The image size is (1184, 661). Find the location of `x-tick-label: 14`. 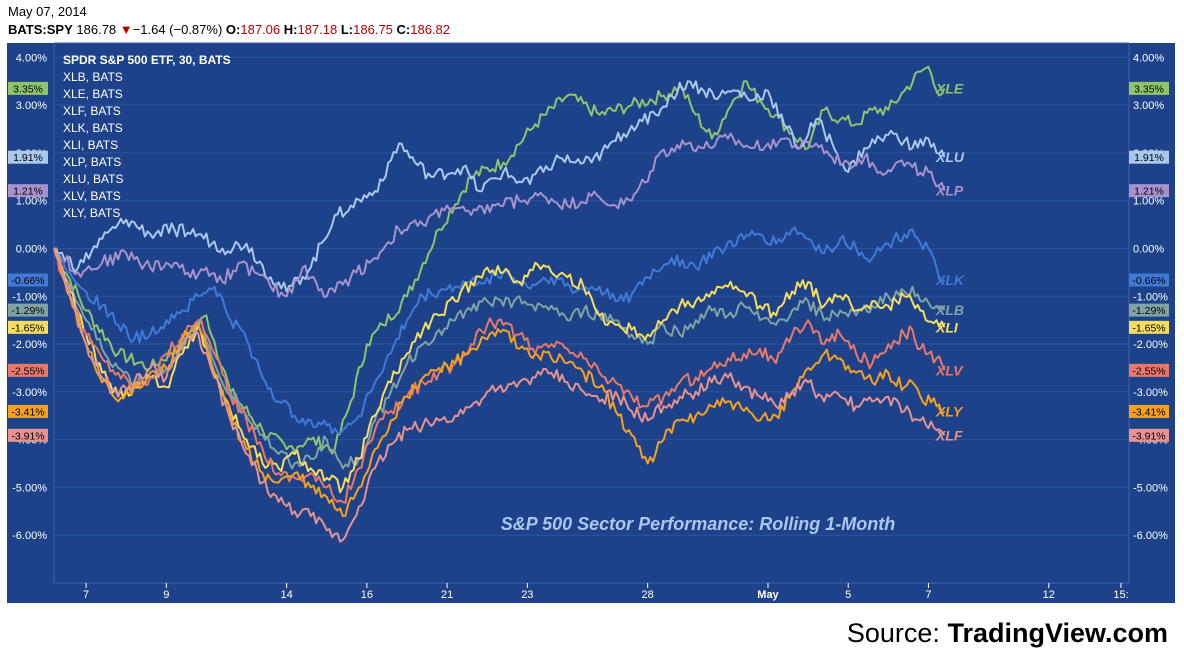

x-tick-label: 14 is located at coordinates (287, 595).